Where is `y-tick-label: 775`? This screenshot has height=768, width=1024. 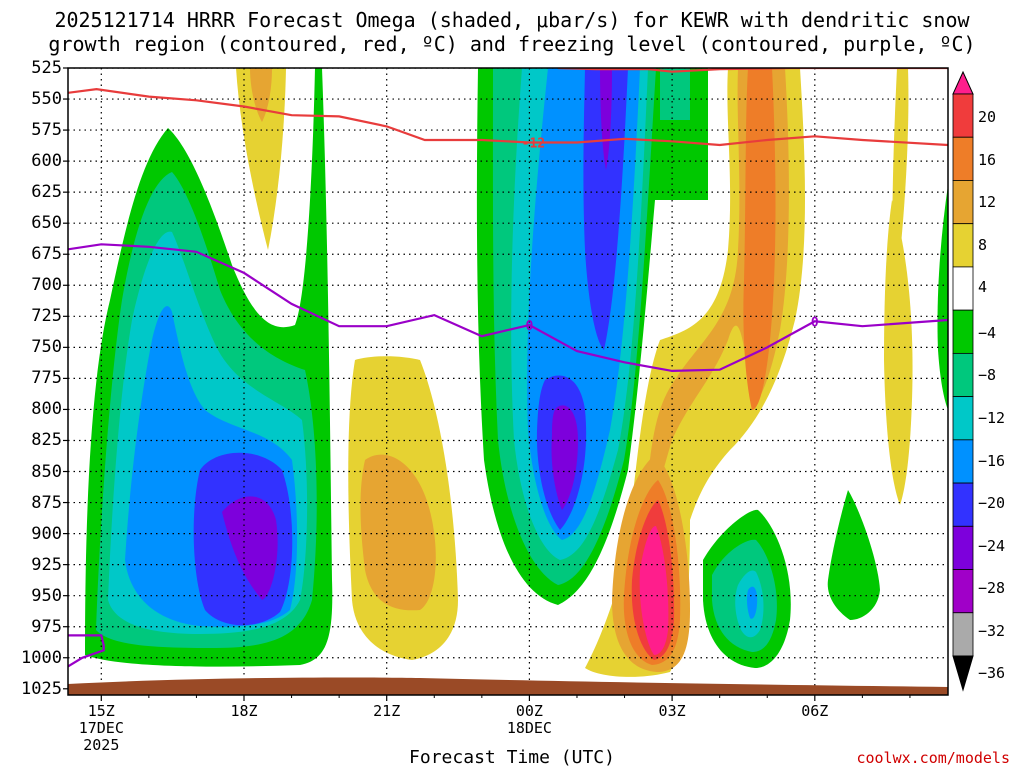 y-tick-label: 775 is located at coordinates (46, 378).